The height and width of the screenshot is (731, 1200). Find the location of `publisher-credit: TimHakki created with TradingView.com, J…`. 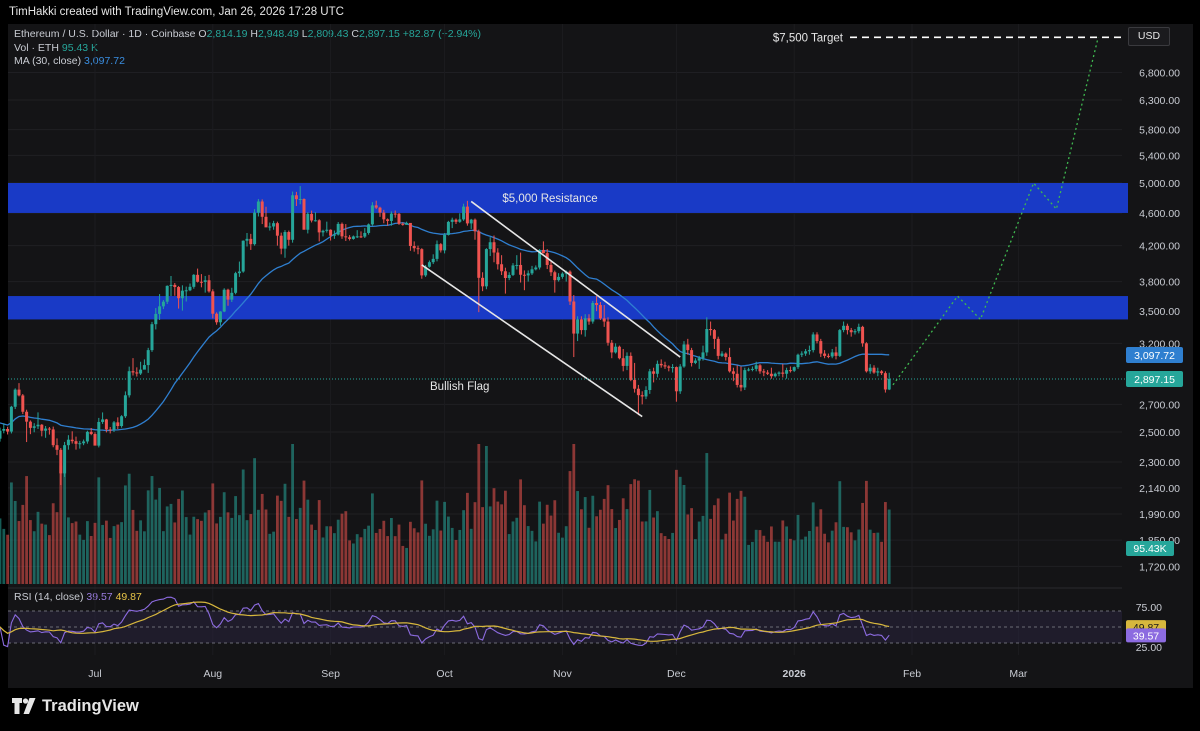

publisher-credit: TimHakki created with TradingView.com, J… is located at coordinates (176, 12).